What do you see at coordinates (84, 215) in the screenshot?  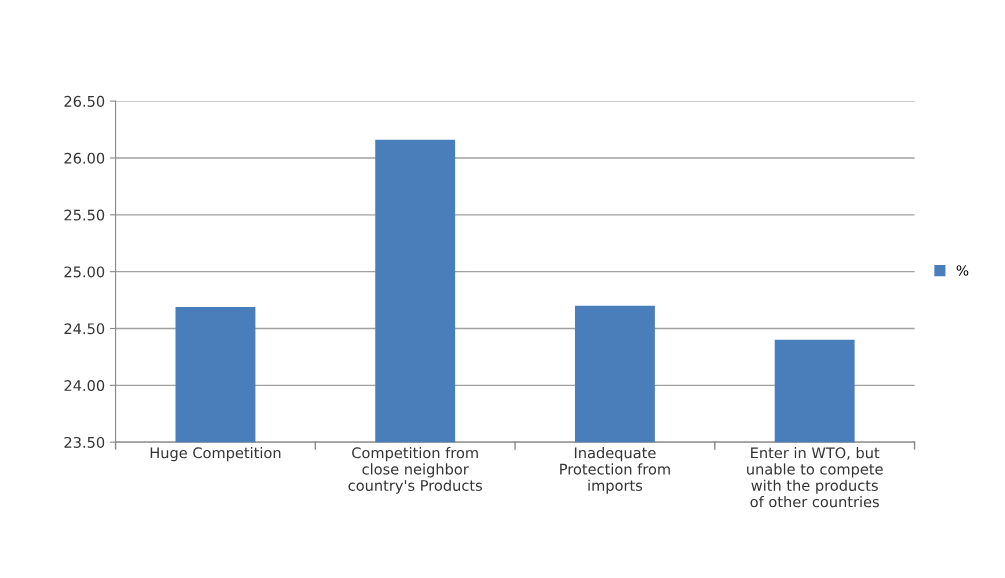 I see `y-tick-label: 25.50` at bounding box center [84, 215].